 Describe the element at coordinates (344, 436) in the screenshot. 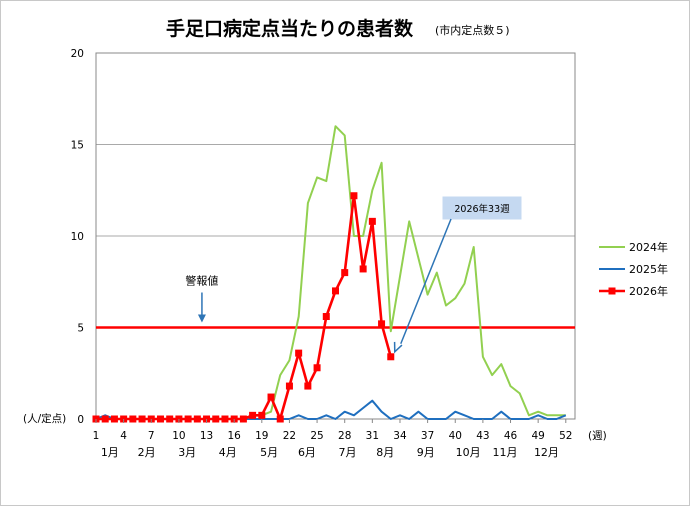

I see `x-tick-label: 28` at that location.